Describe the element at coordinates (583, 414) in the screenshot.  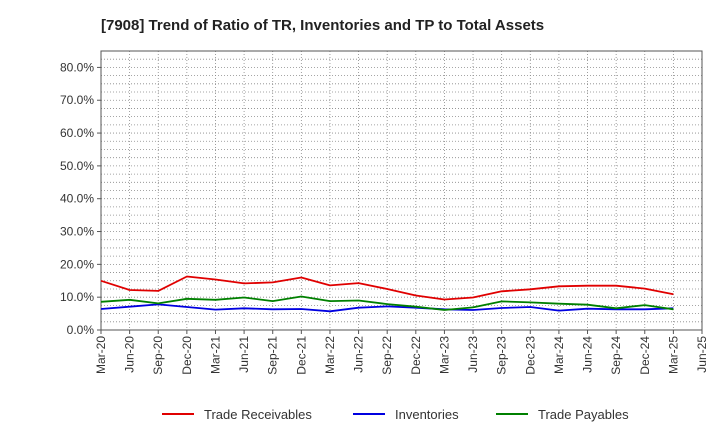
I see `legend-label-trade-payables: Trade Payables` at that location.